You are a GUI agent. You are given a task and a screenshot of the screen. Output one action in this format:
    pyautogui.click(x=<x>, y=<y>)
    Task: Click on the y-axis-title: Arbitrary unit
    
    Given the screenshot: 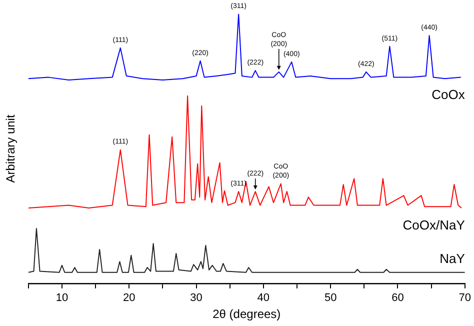 What is the action you would take?
    pyautogui.click(x=11, y=148)
    